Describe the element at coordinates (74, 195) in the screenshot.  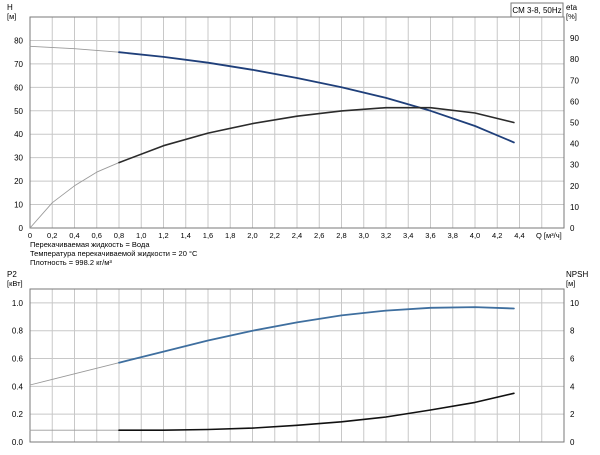
I see `series-1-extrapolated-line` at that location.